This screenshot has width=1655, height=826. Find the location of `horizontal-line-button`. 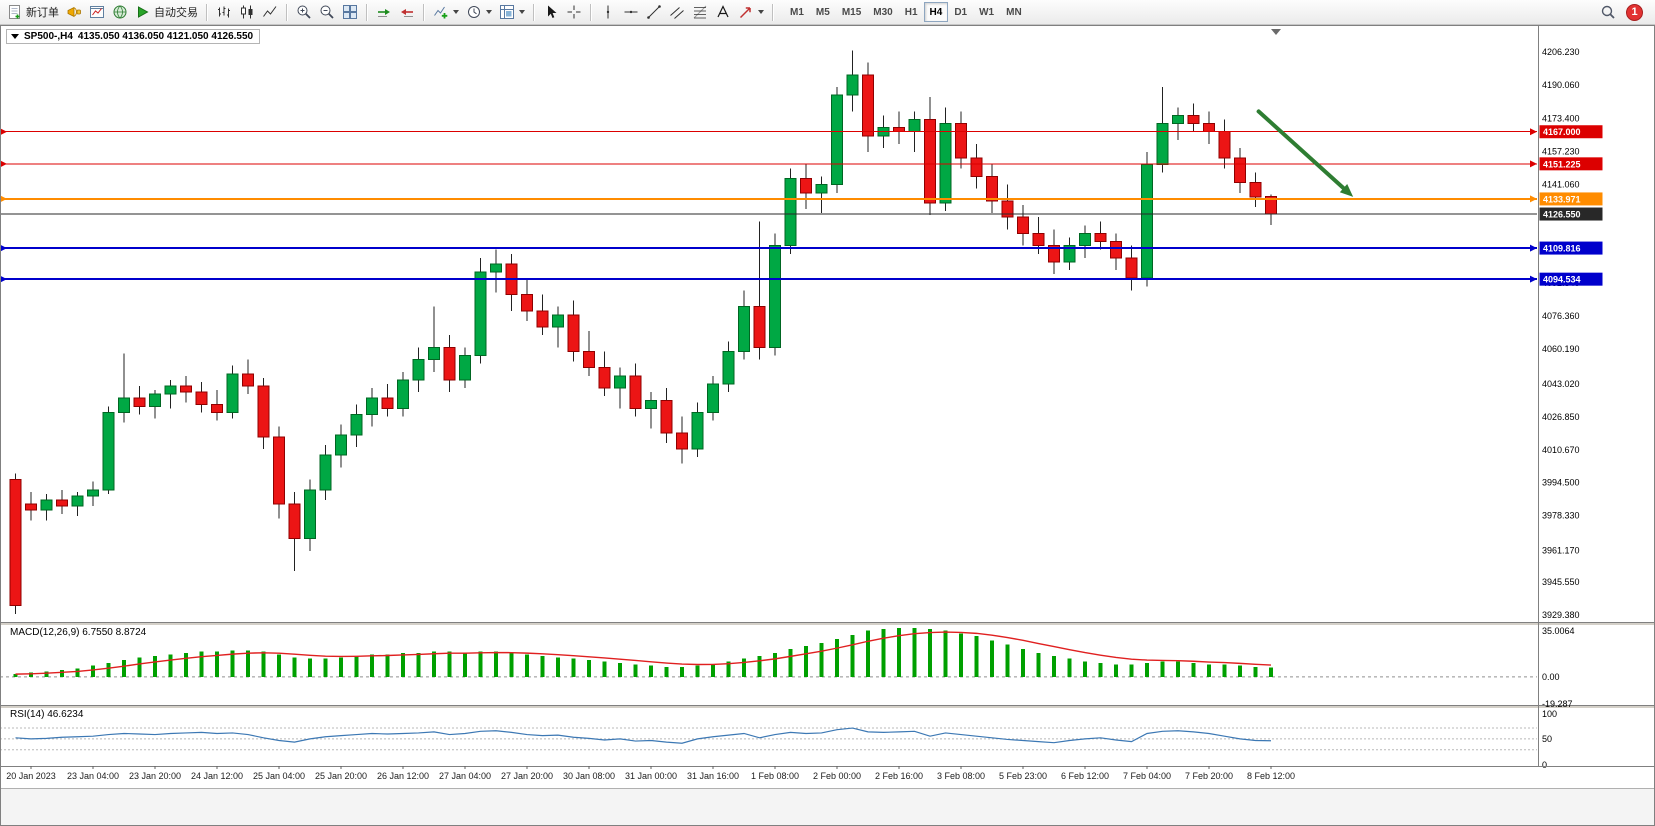

horizontal-line-button is located at coordinates (631, 12).